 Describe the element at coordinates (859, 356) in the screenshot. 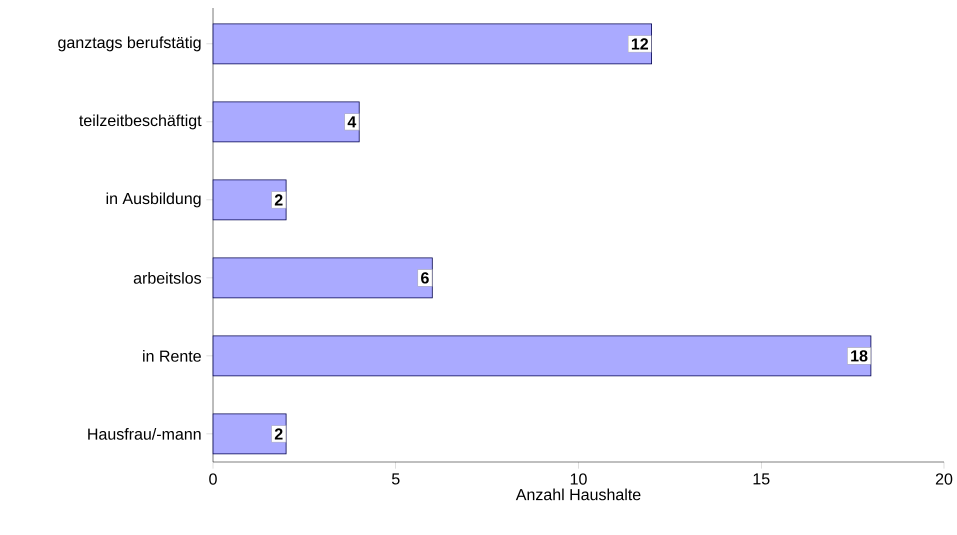

I see `data-label: 18` at that location.